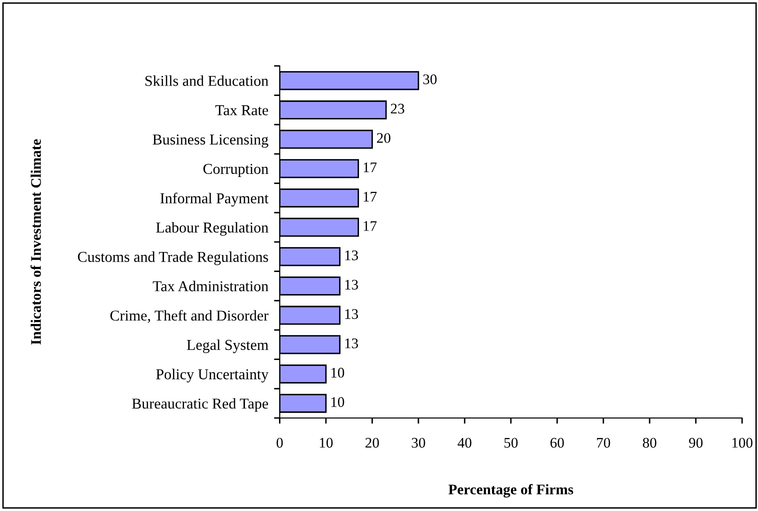  Describe the element at coordinates (649, 443) in the screenshot. I see `x-tick-label: 80` at that location.